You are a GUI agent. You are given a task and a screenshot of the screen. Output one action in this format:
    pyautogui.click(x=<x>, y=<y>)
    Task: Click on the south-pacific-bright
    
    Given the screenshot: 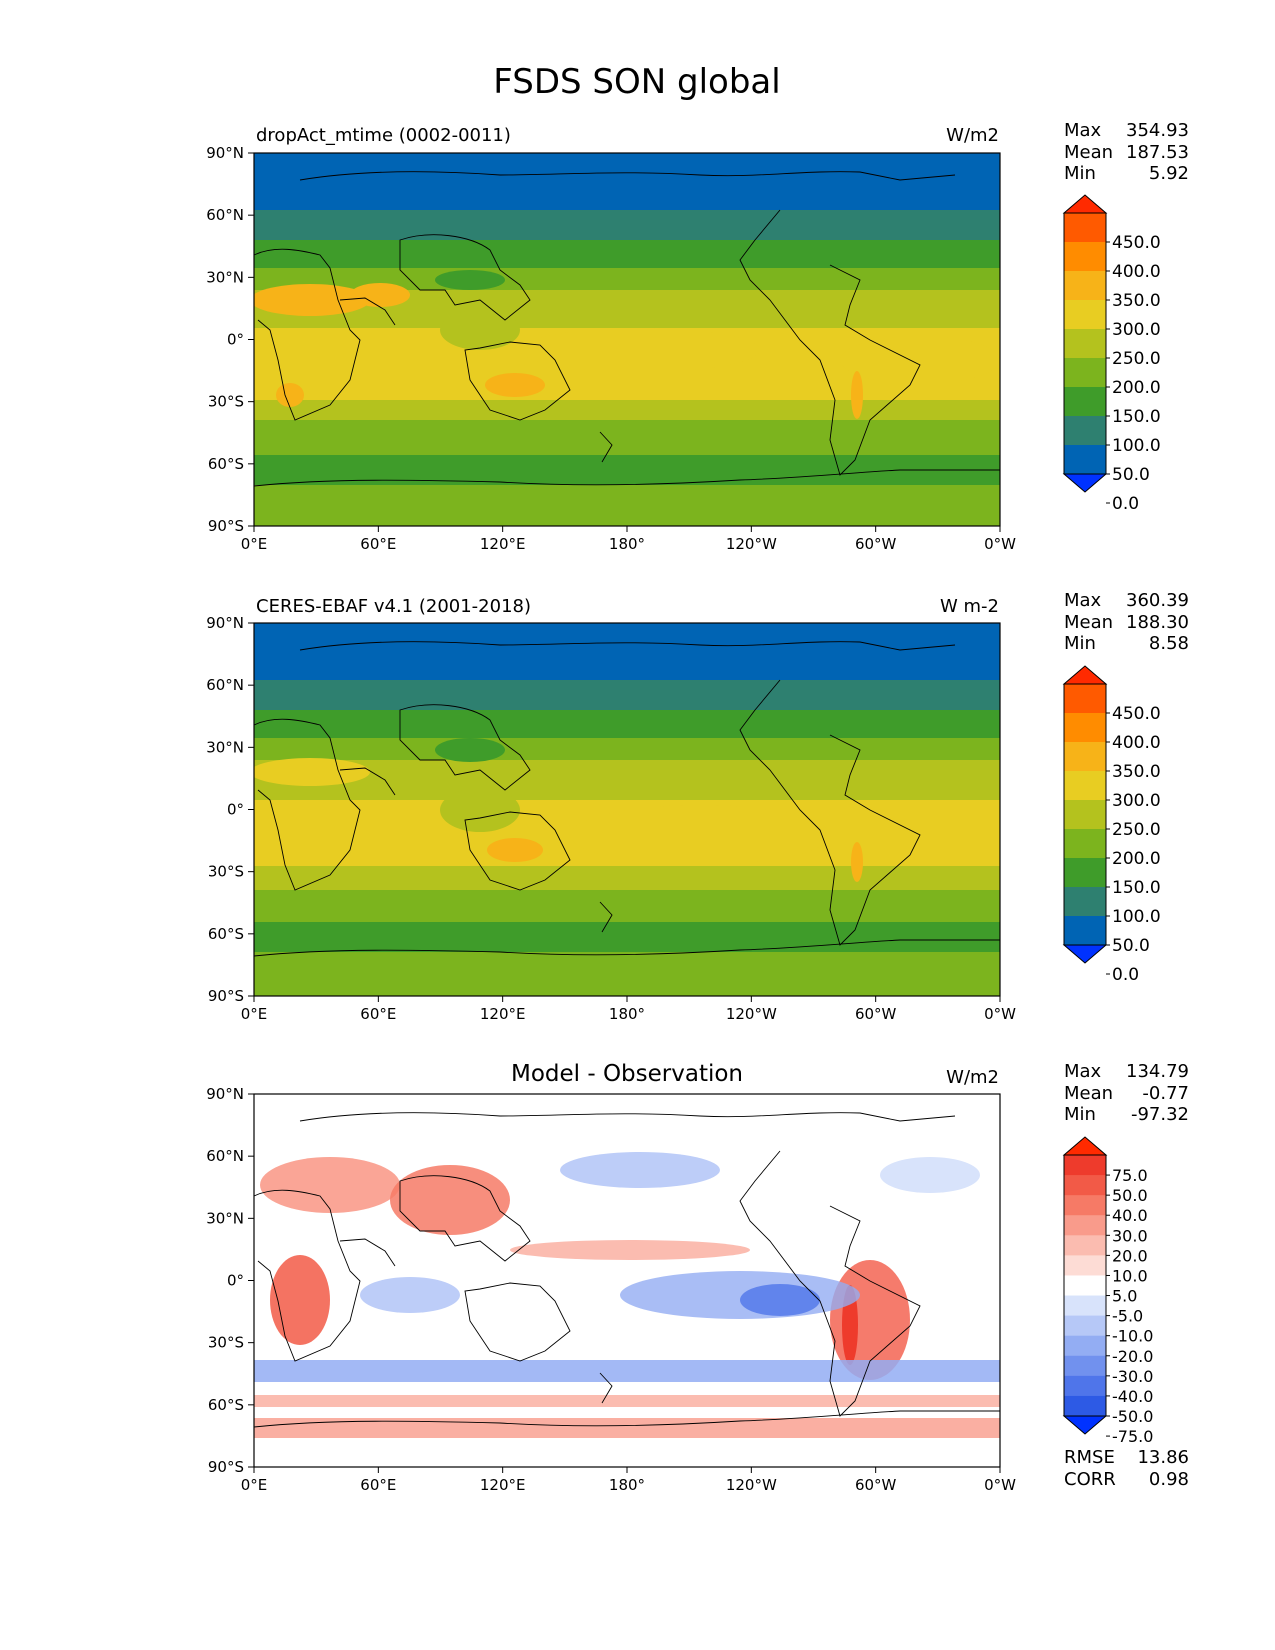 What is the action you would take?
    pyautogui.click(x=700, y=835)
    